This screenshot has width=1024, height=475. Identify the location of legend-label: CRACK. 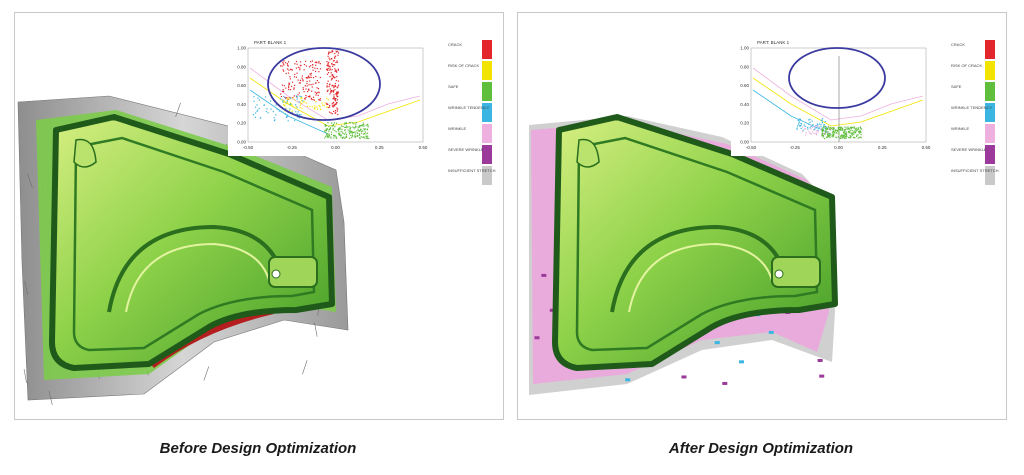
(958, 44).